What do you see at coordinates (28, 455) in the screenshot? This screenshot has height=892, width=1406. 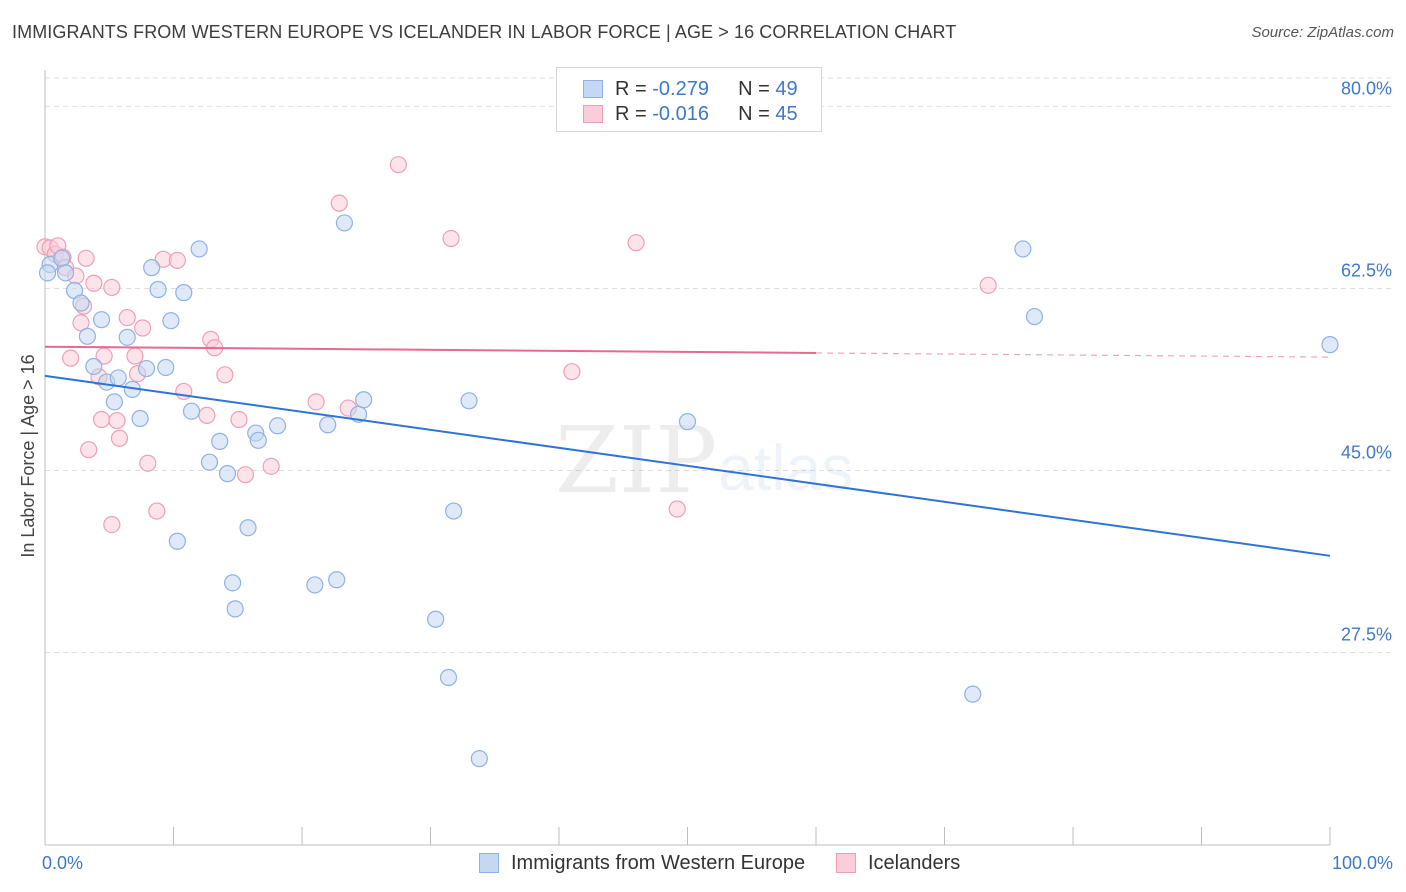 I see `y-axis-label: In Labor Force | Age > 16` at bounding box center [28, 455].